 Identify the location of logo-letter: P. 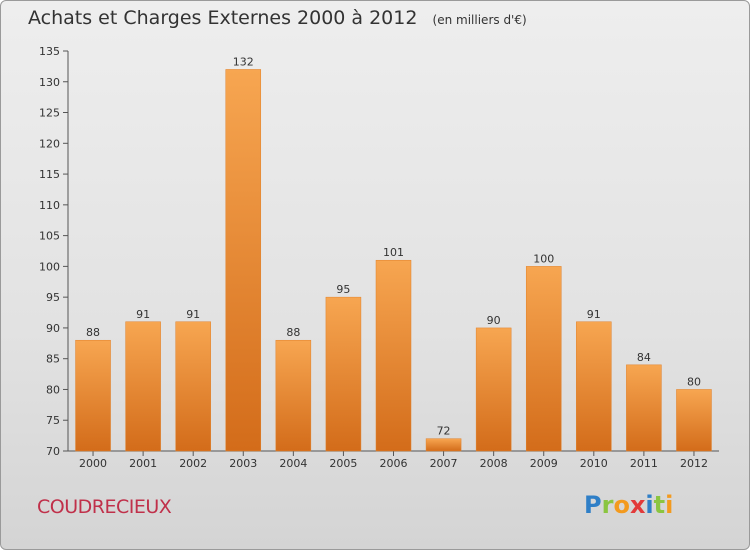
(593, 505).